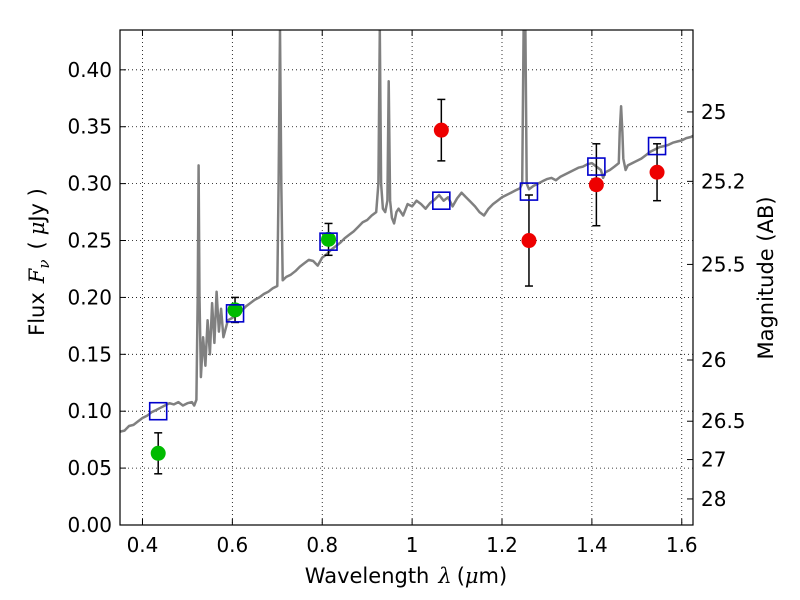 The height and width of the screenshot is (600, 800). What do you see at coordinates (367, 576) in the screenshot?
I see `x-axis-label-prefix: Wavelength` at bounding box center [367, 576].